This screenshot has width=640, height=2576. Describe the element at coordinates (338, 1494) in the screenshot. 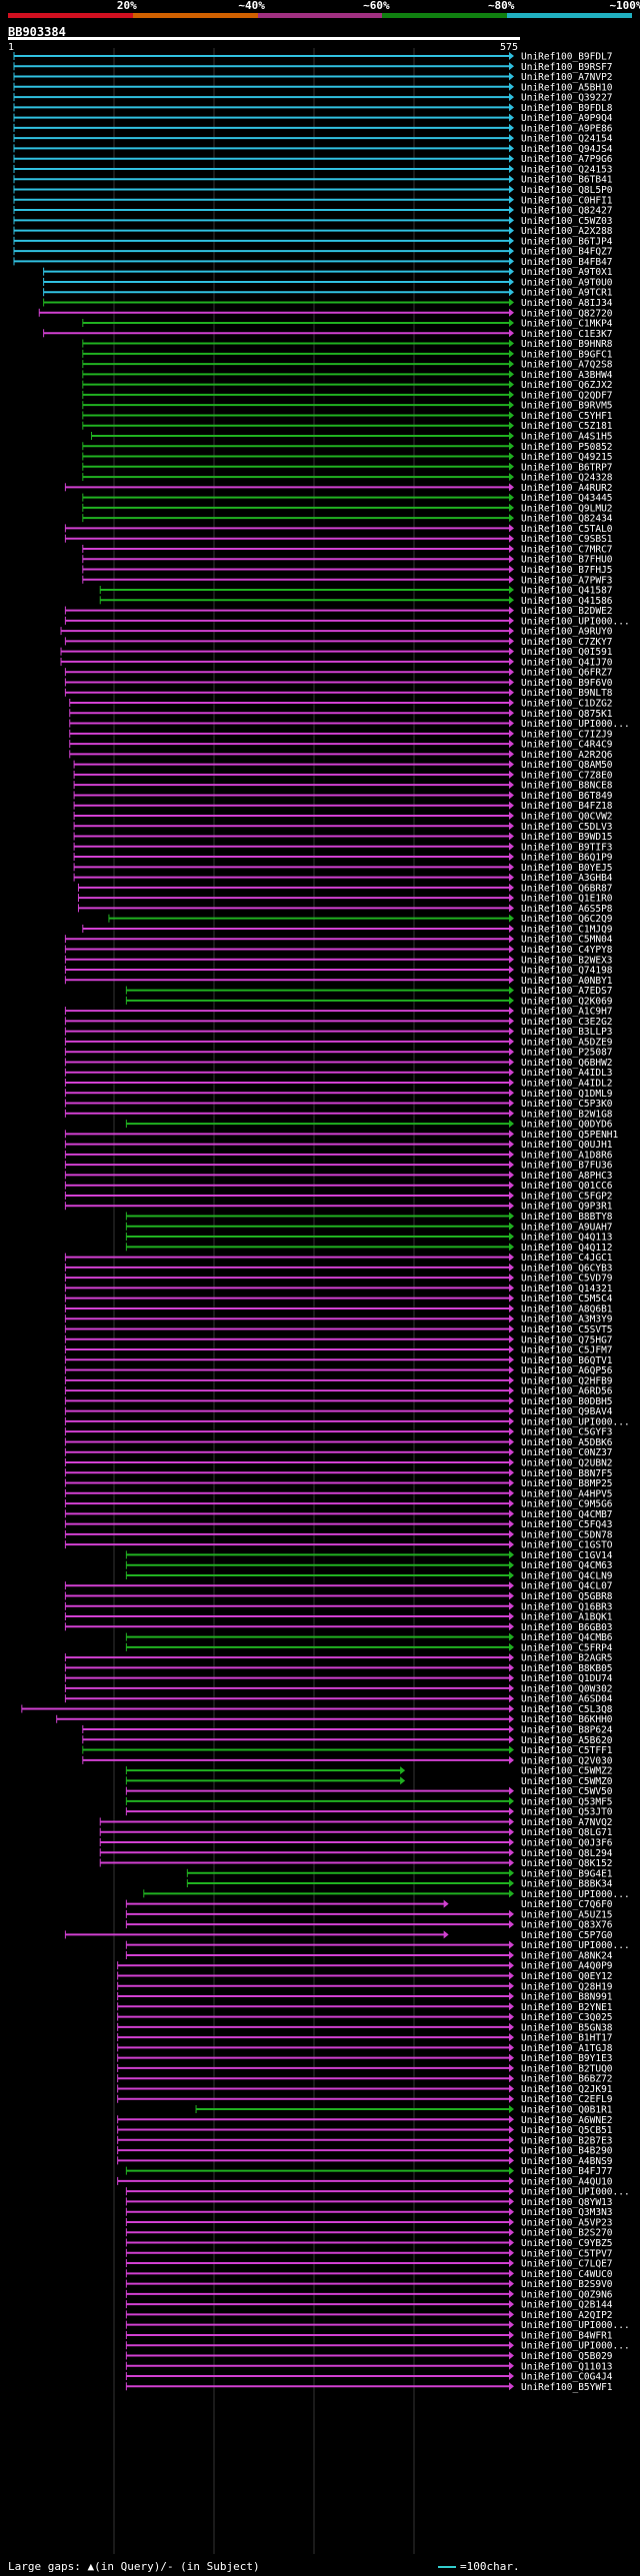

I see `alignment-row: UniRef100_A4HPV5` at that location.